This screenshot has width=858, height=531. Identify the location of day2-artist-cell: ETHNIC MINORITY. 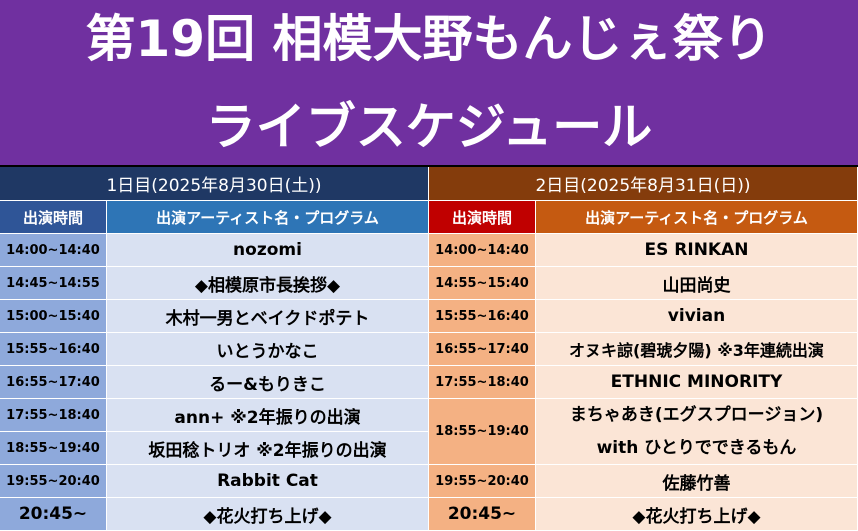
(697, 382).